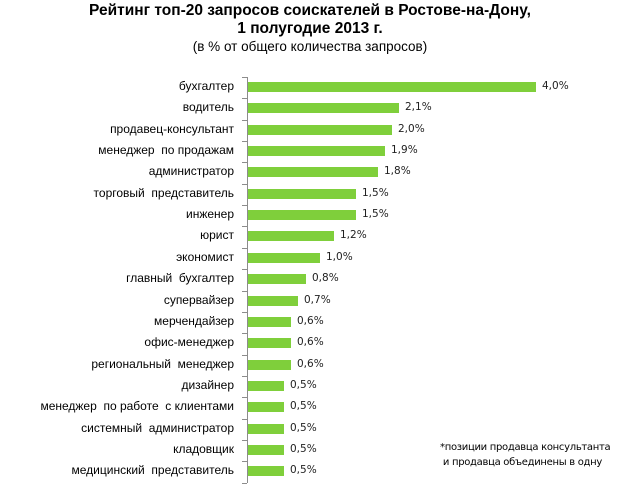 This screenshot has width=624, height=493. Describe the element at coordinates (310, 46) in the screenshot. I see `chart-subtitle: (в % от общего количества запросов)` at that location.